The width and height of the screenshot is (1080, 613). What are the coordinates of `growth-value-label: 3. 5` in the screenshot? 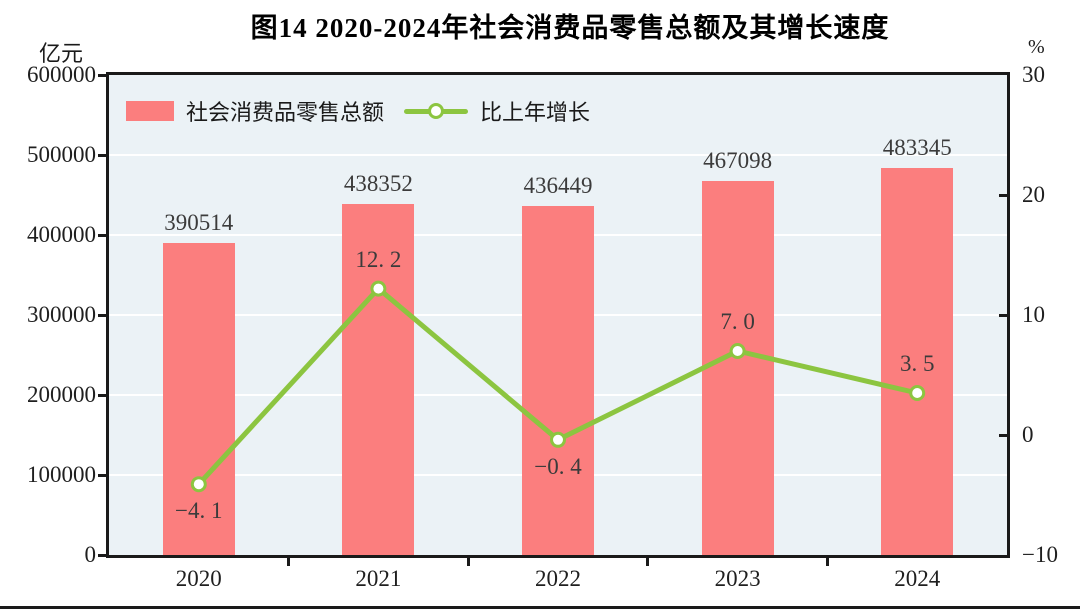 It's located at (917, 363).